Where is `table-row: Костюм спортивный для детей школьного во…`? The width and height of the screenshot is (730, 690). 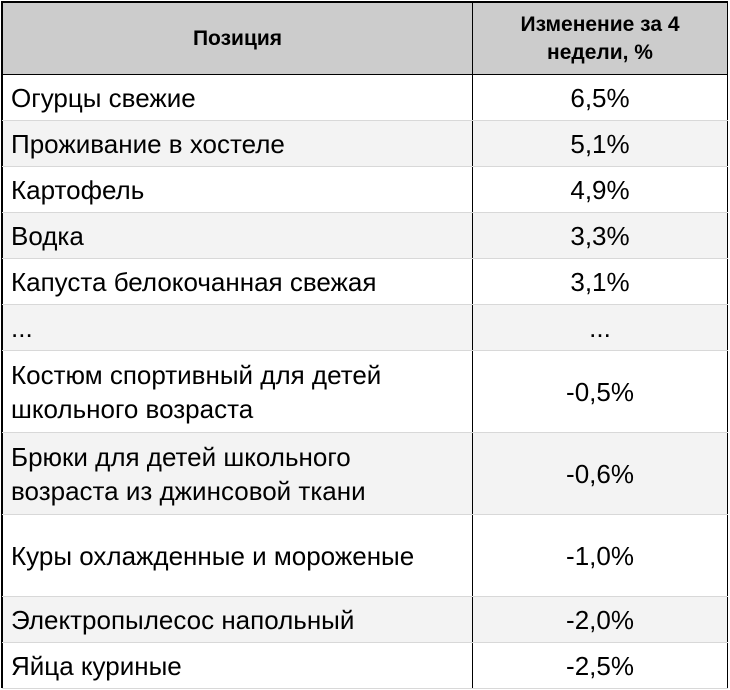 table-row: Костюм спортивный для детей школьного во… is located at coordinates (365, 391).